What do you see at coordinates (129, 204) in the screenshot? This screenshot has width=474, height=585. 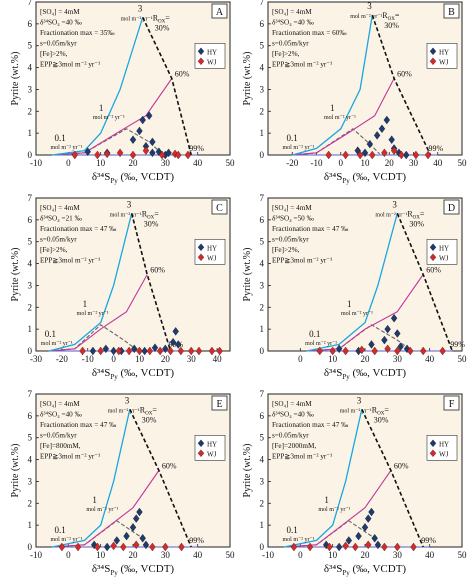 I see `curve-label-fast-value: 3` at bounding box center [129, 204].